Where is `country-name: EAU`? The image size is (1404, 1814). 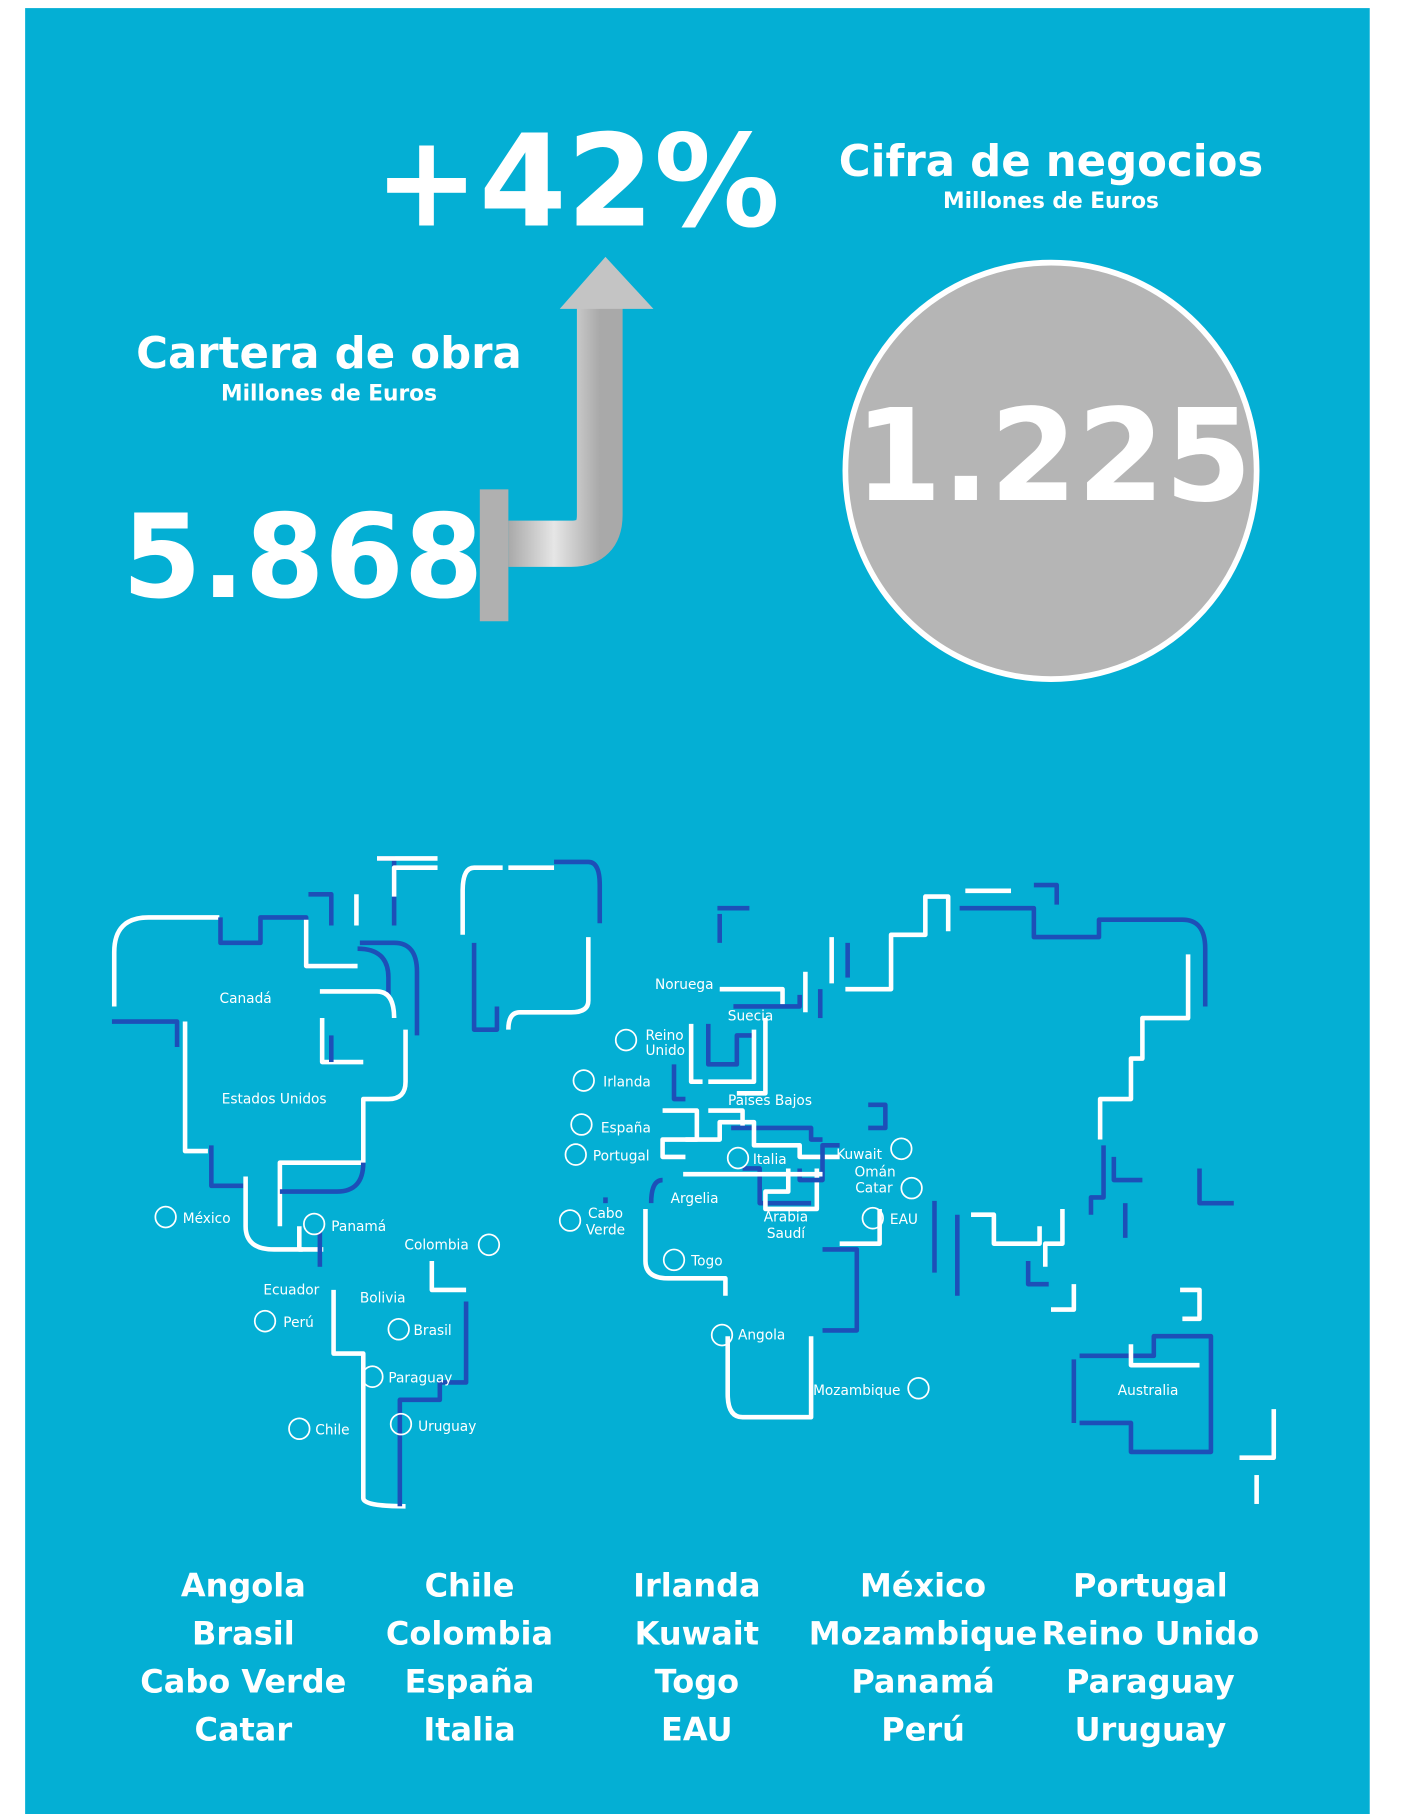 country-name: EAU is located at coordinates (697, 1729).